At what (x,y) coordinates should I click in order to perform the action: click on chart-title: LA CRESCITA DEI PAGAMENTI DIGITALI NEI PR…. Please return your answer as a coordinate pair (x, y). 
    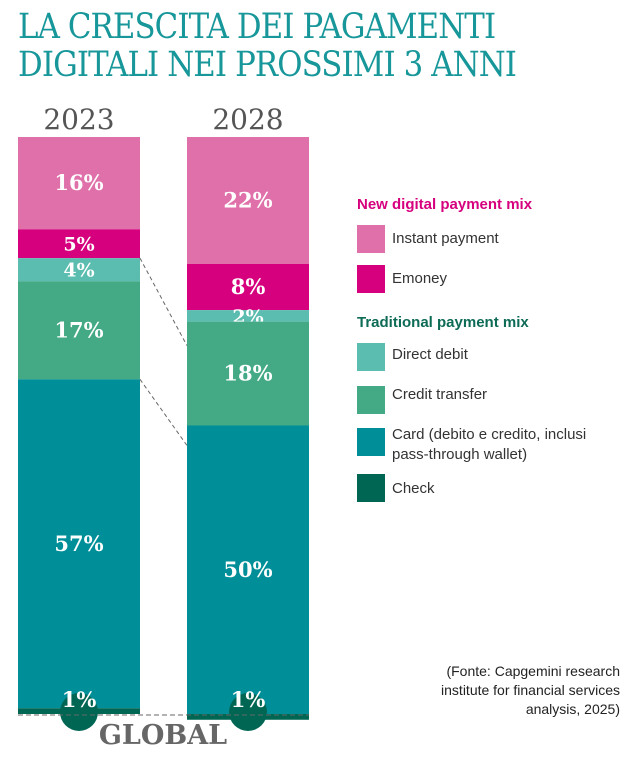
    Looking at the image, I should click on (267, 46).